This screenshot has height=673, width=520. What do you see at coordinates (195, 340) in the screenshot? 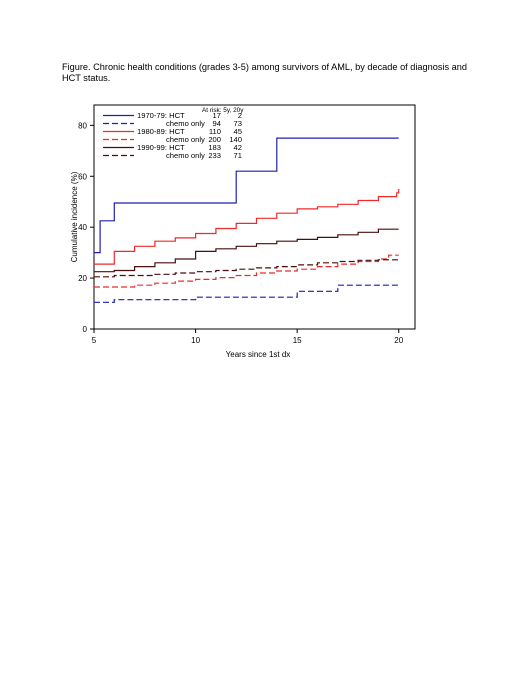
I see `x-tick-label: 10` at bounding box center [195, 340].